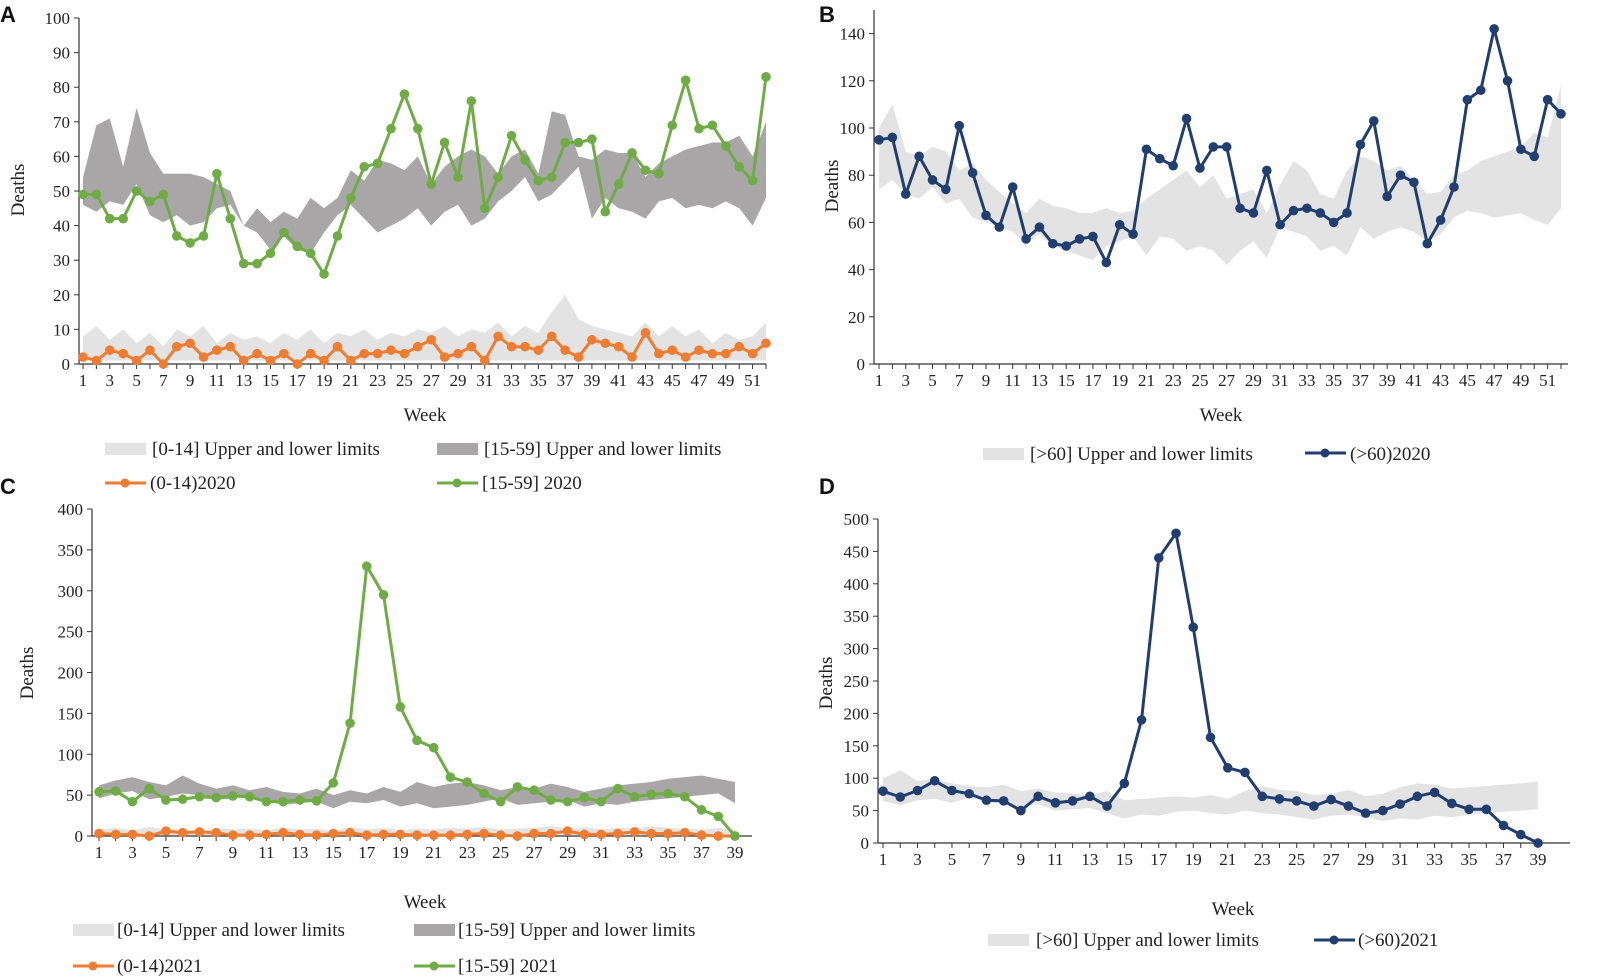  Describe the element at coordinates (367, 852) in the screenshot. I see `x-tick-label: 17` at that location.